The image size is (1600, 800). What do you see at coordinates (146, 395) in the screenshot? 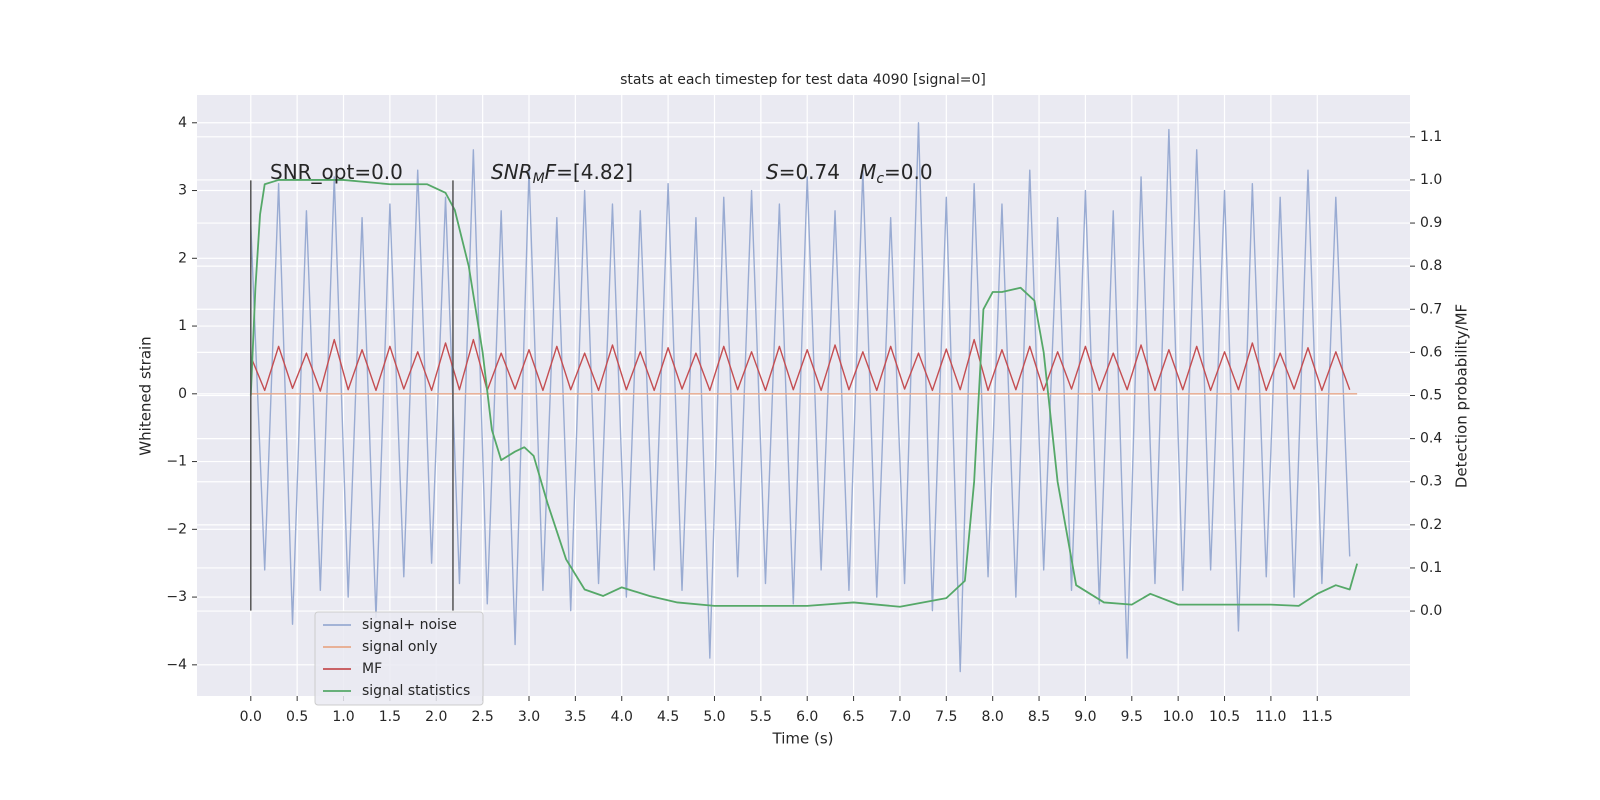
I see `y-axis-label: Whitened strain` at bounding box center [146, 395].